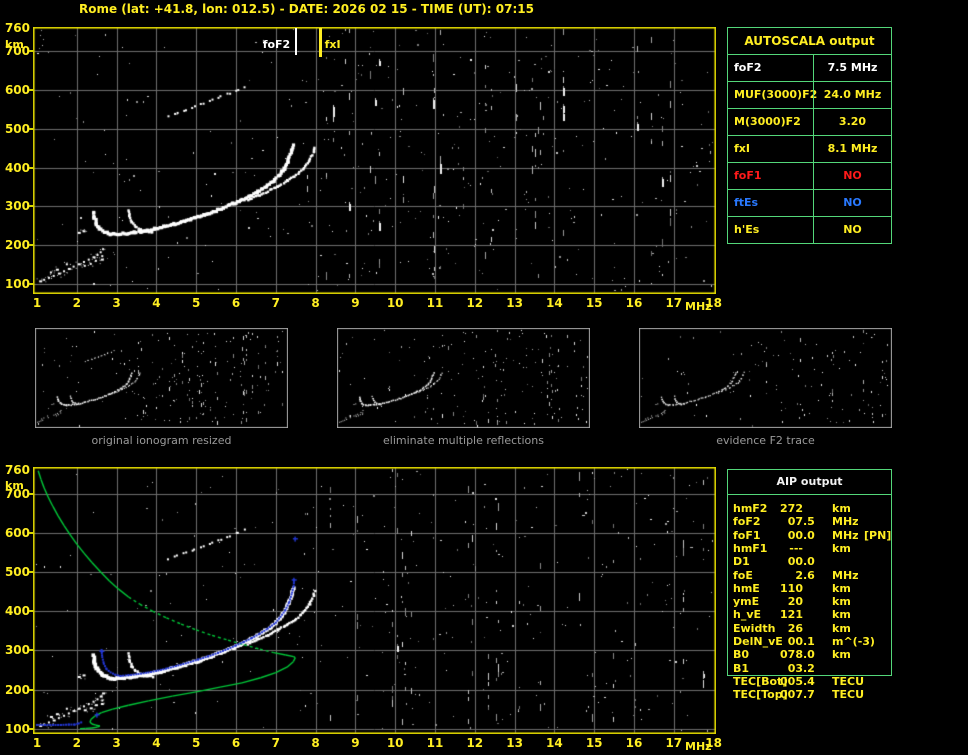 The width and height of the screenshot is (968, 755). I want to click on autoscala-row-label: foF2, so click(748, 67).